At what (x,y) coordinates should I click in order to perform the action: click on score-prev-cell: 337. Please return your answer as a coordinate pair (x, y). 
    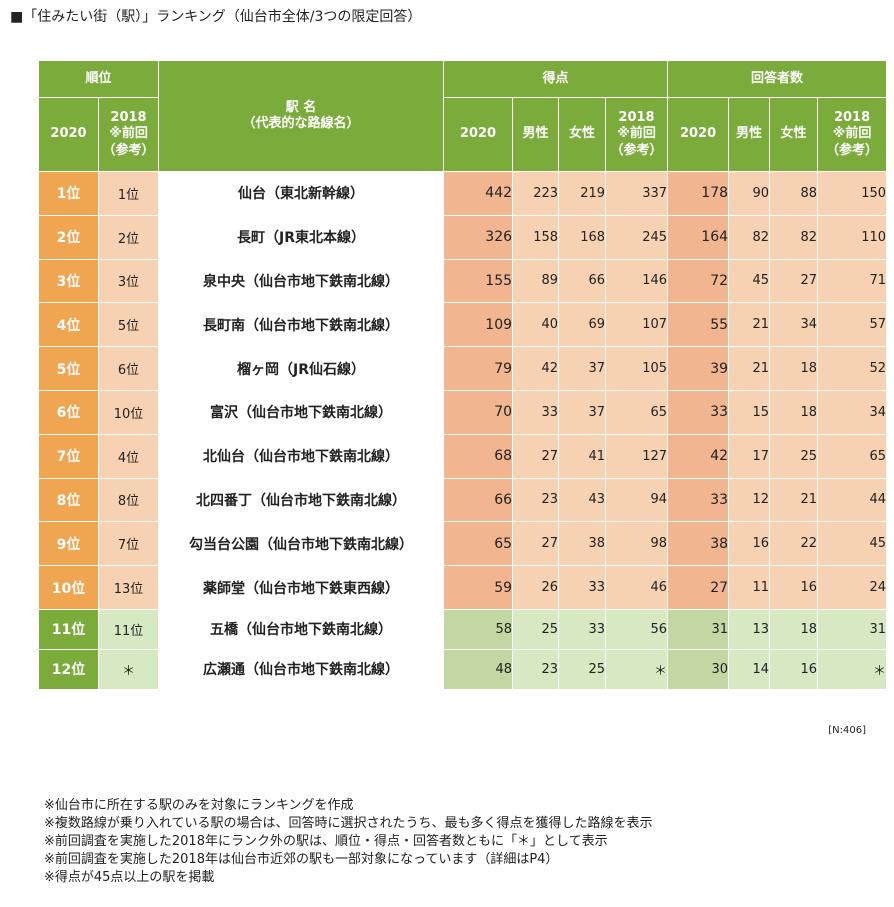
    Looking at the image, I should click on (637, 193).